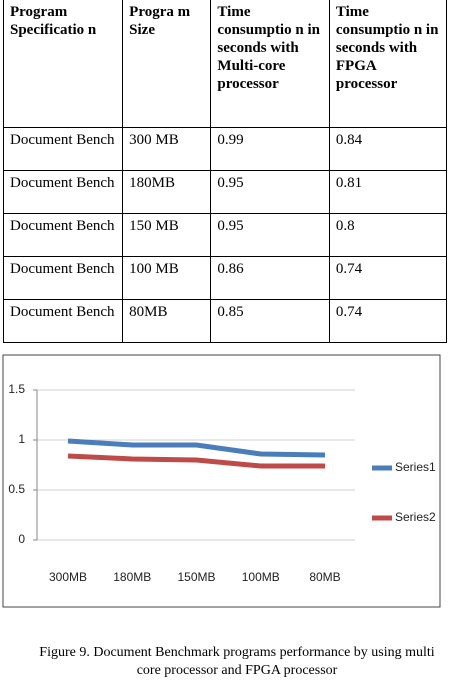 The height and width of the screenshot is (682, 474). What do you see at coordinates (167, 278) in the screenshot?
I see `cell: 100 MB` at bounding box center [167, 278].